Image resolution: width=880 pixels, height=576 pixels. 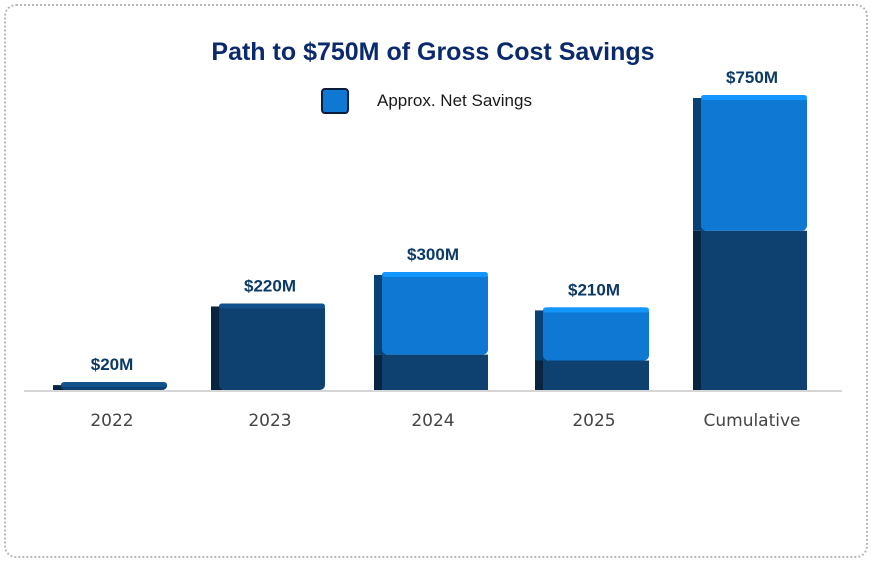 I want to click on bar-2024-net-segment-top-face, so click(x=435, y=274).